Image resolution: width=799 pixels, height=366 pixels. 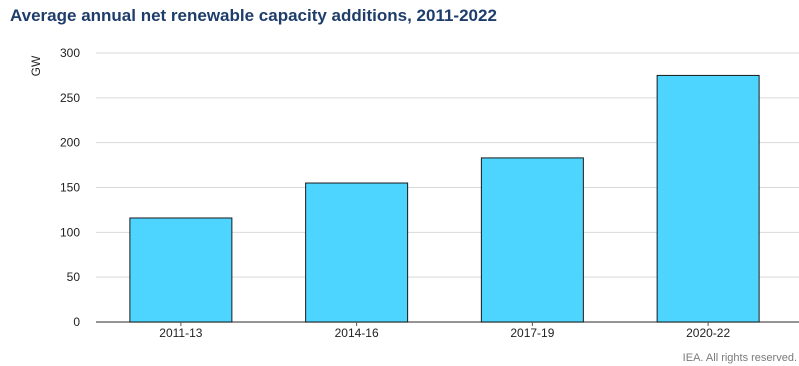 I want to click on y-tick-label: 150, so click(x=70, y=188).